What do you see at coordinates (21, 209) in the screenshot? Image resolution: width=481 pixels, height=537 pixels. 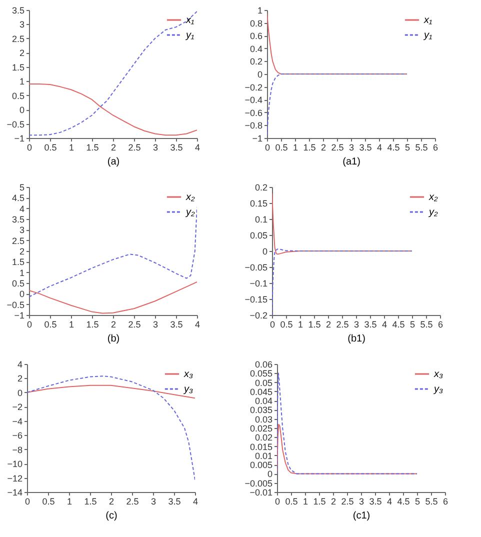 I see `y-tick-label: 4` at bounding box center [21, 209].